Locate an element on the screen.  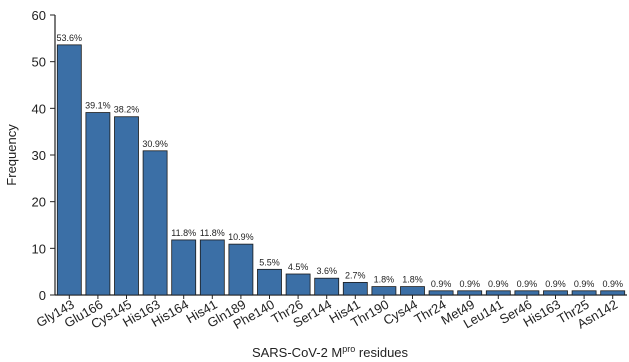
value-label: 2.7% is located at coordinates (355, 275).